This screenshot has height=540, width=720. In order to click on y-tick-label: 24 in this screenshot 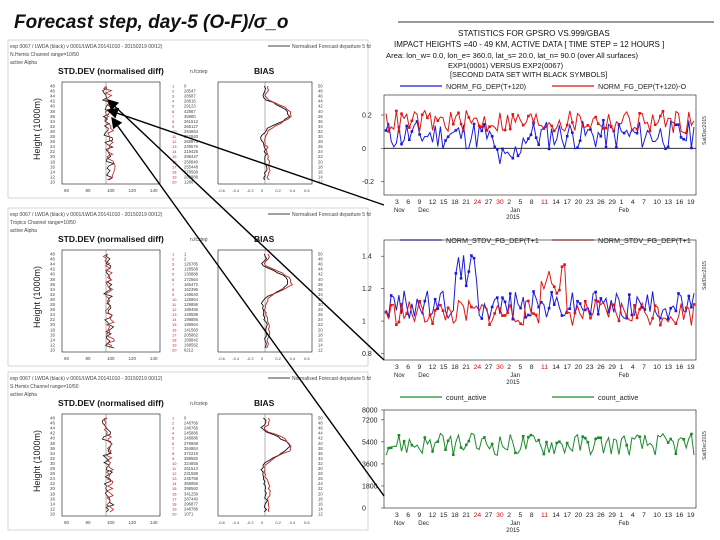, I will do `click(53, 478)`.